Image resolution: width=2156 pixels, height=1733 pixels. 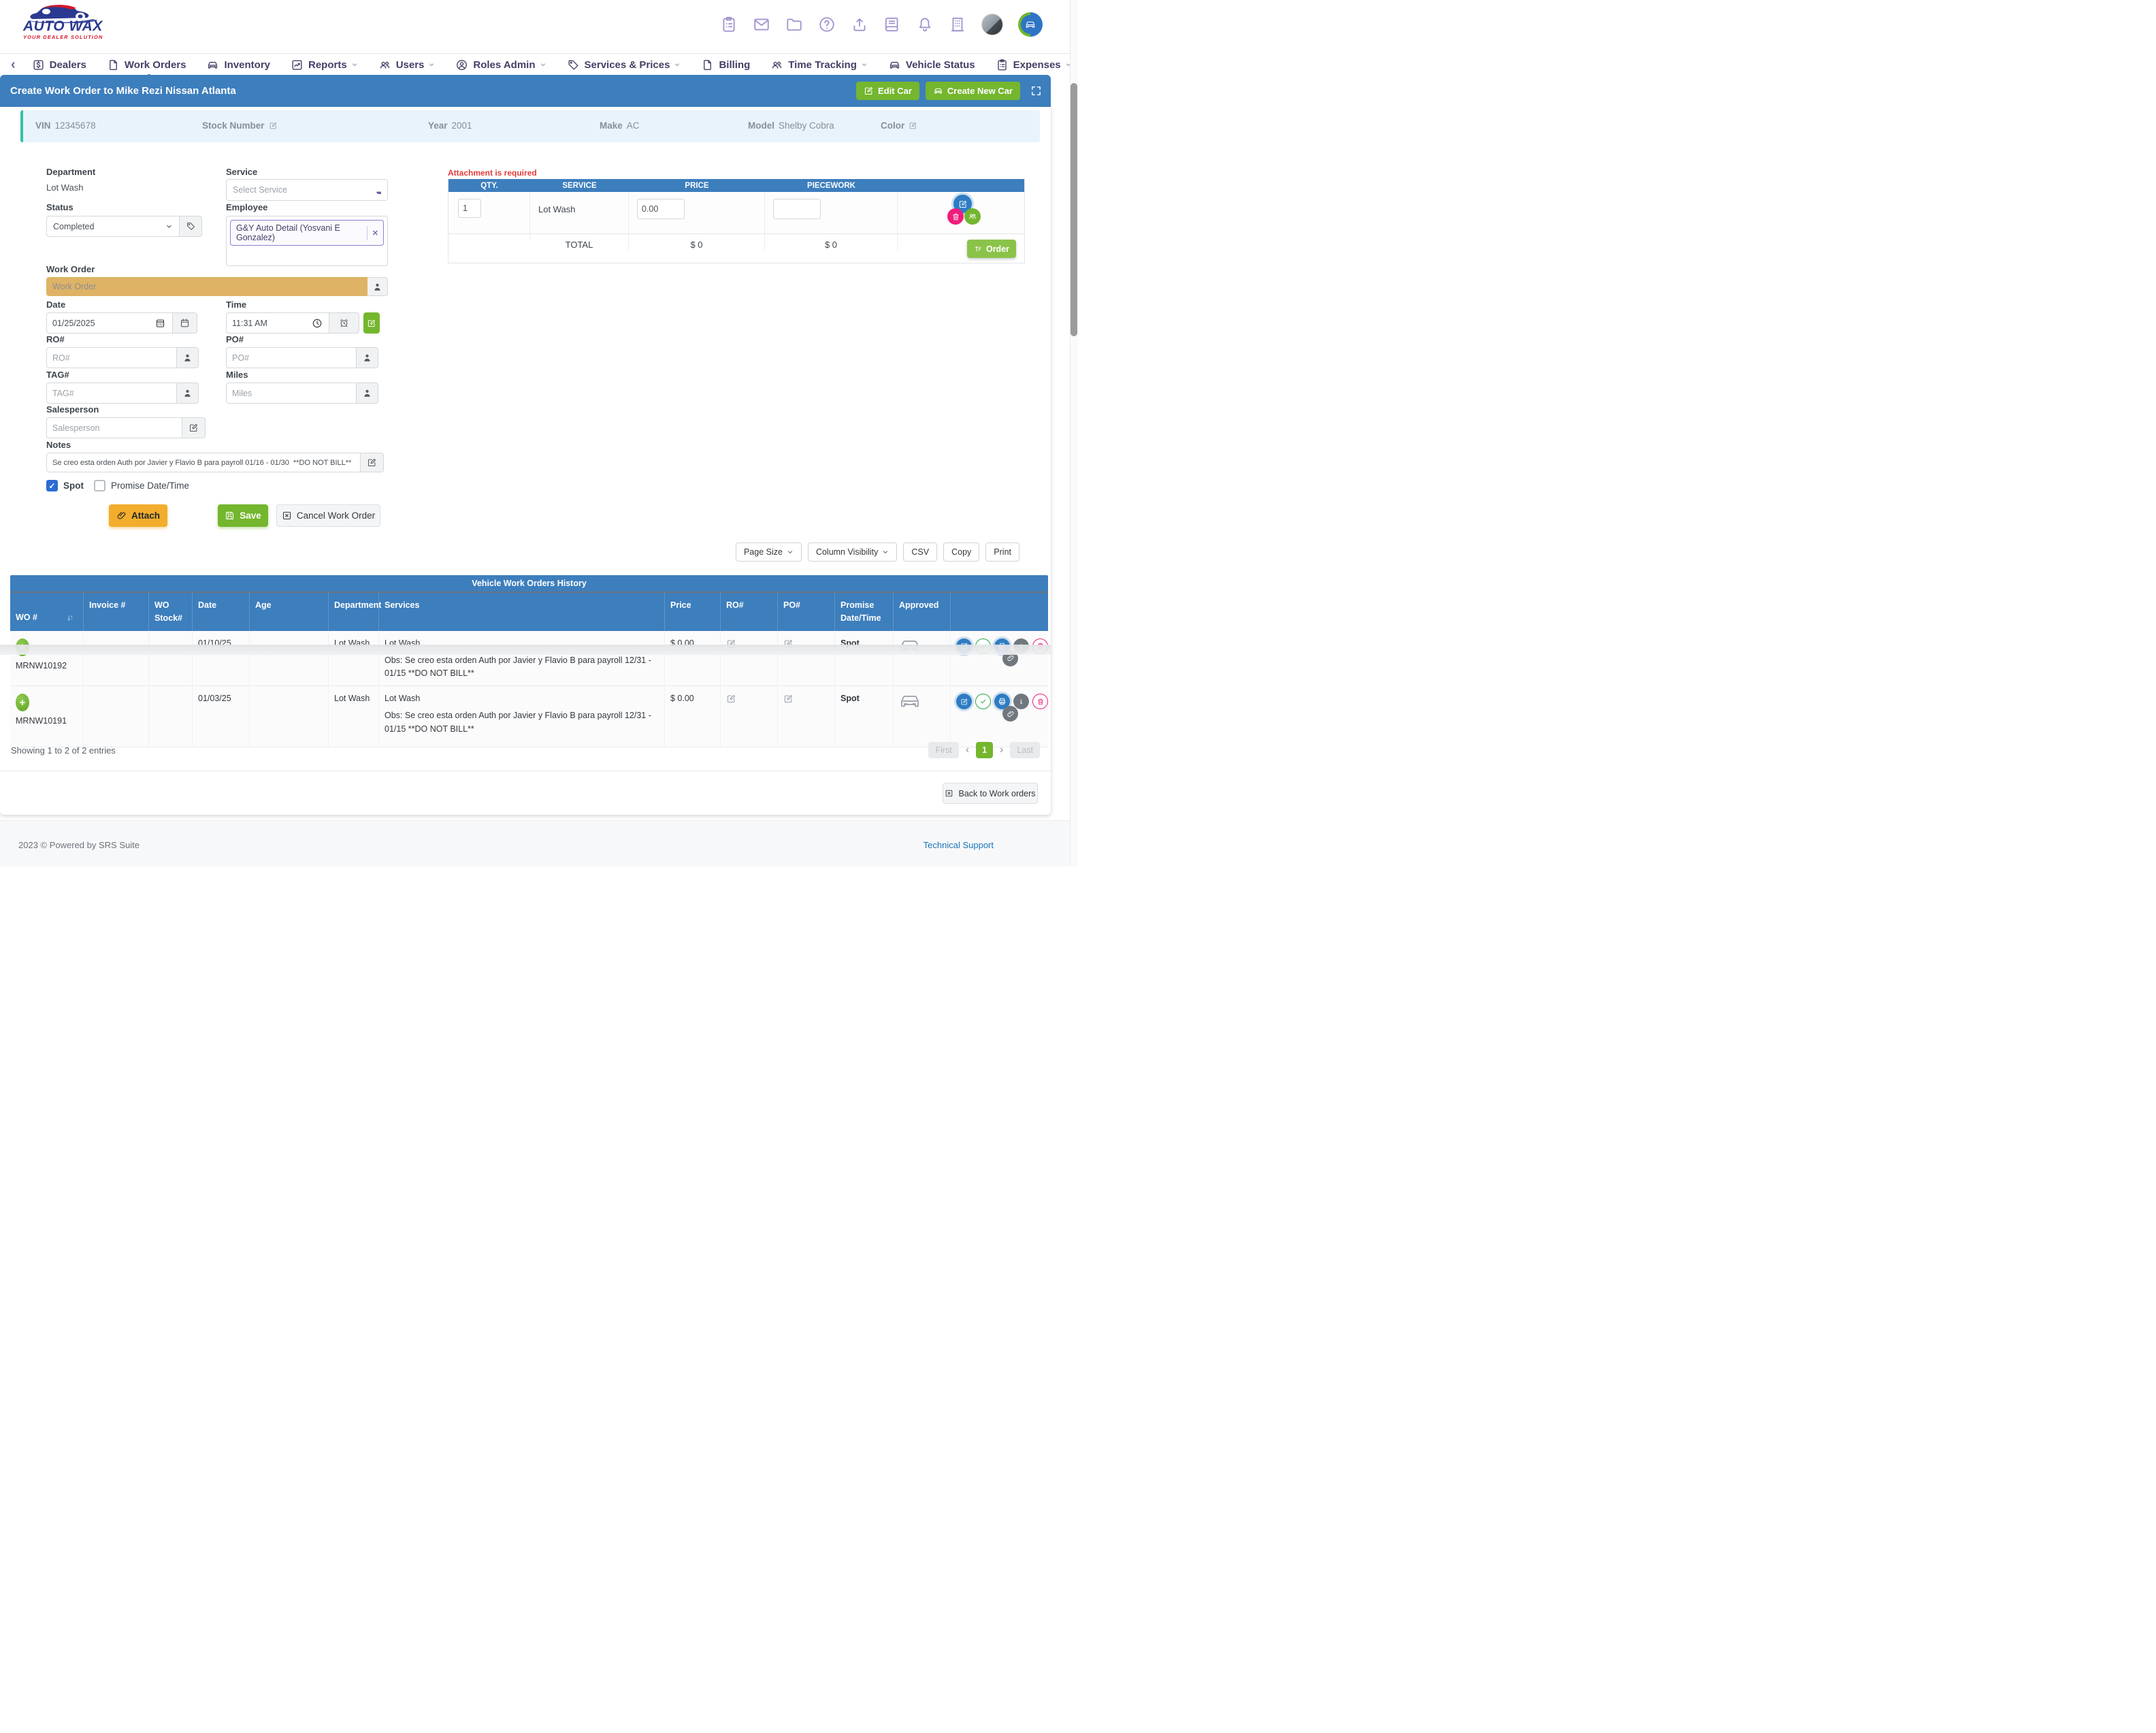 What do you see at coordinates (274, 125) in the screenshot?
I see `edit-stock-pencil-icon` at bounding box center [274, 125].